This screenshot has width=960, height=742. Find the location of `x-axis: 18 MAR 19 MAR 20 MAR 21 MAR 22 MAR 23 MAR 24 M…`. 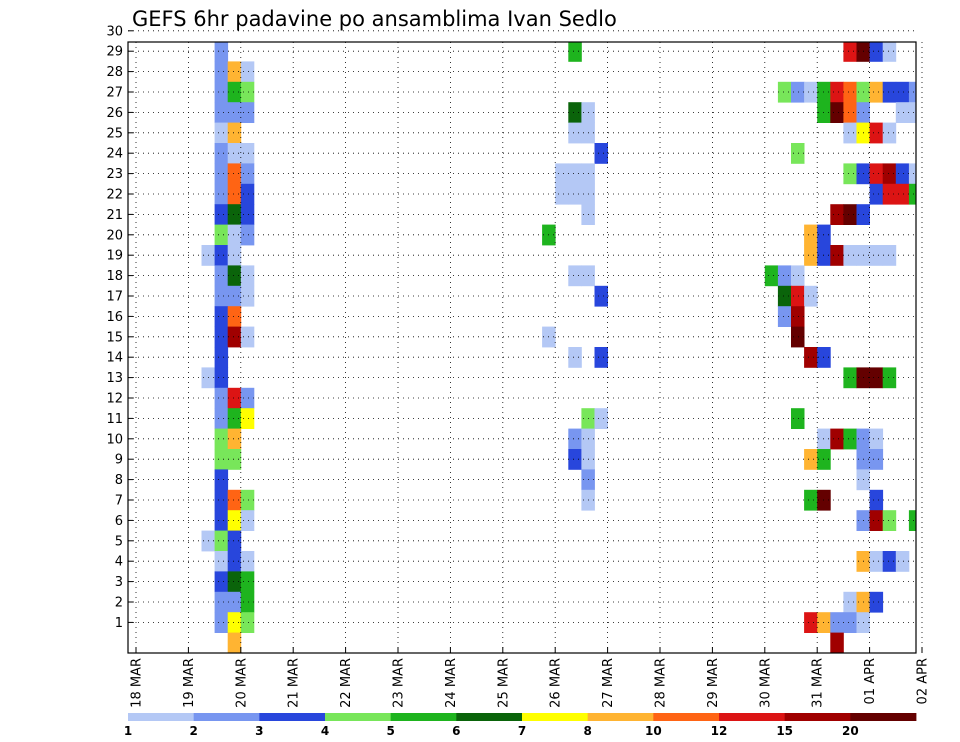

x-axis: 18 MAR 19 MAR 20 MAR 21 MAR 22 MAR 23 MAR 24 M… is located at coordinates (530, 677).